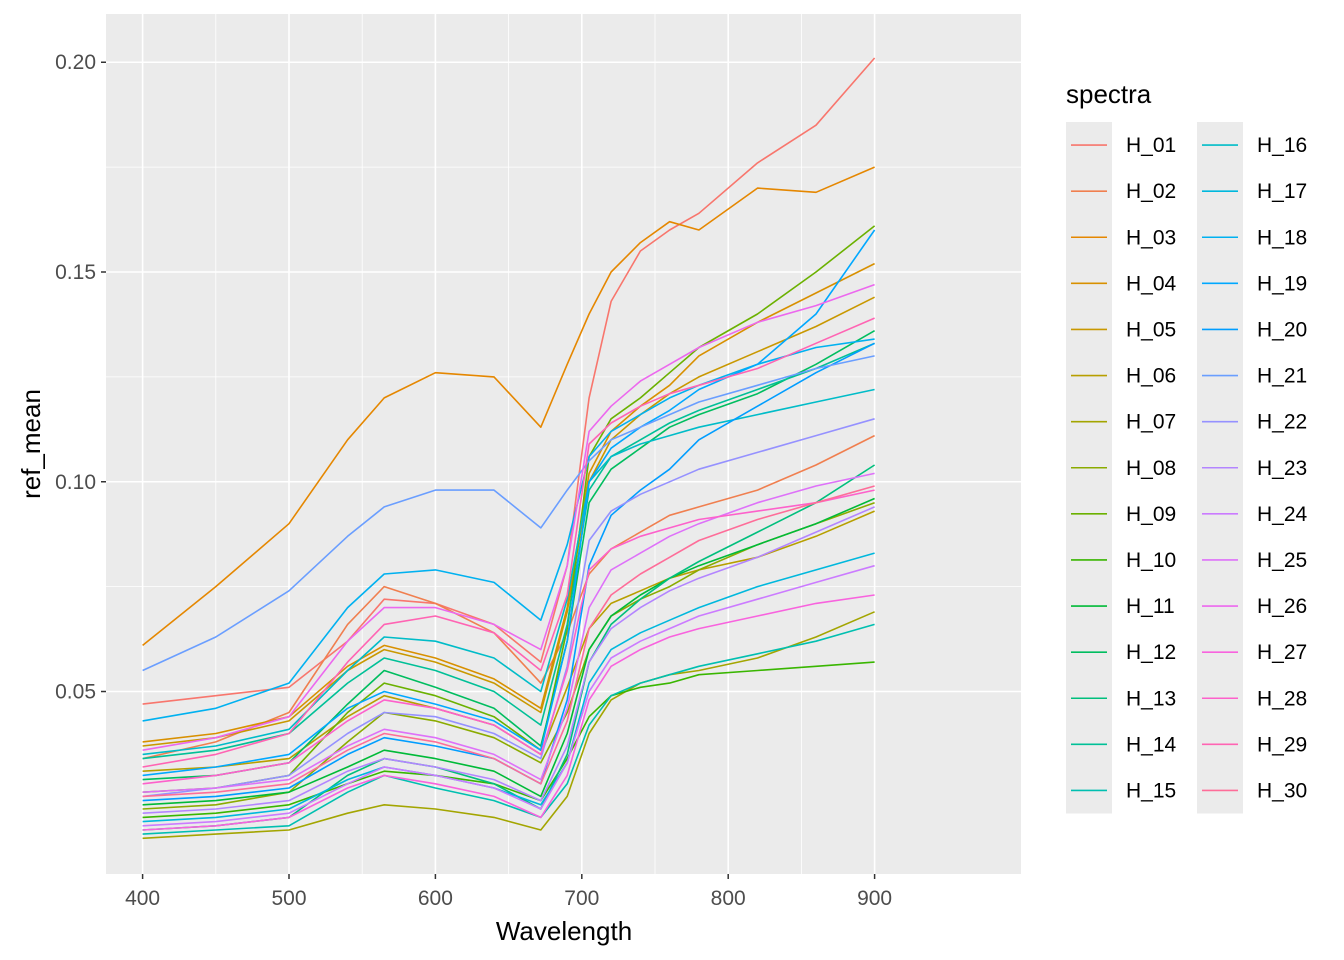 Image resolution: width=1344 pixels, height=960 pixels. What do you see at coordinates (1123, 145) in the screenshot?
I see `legend-item: H_01` at bounding box center [1123, 145].